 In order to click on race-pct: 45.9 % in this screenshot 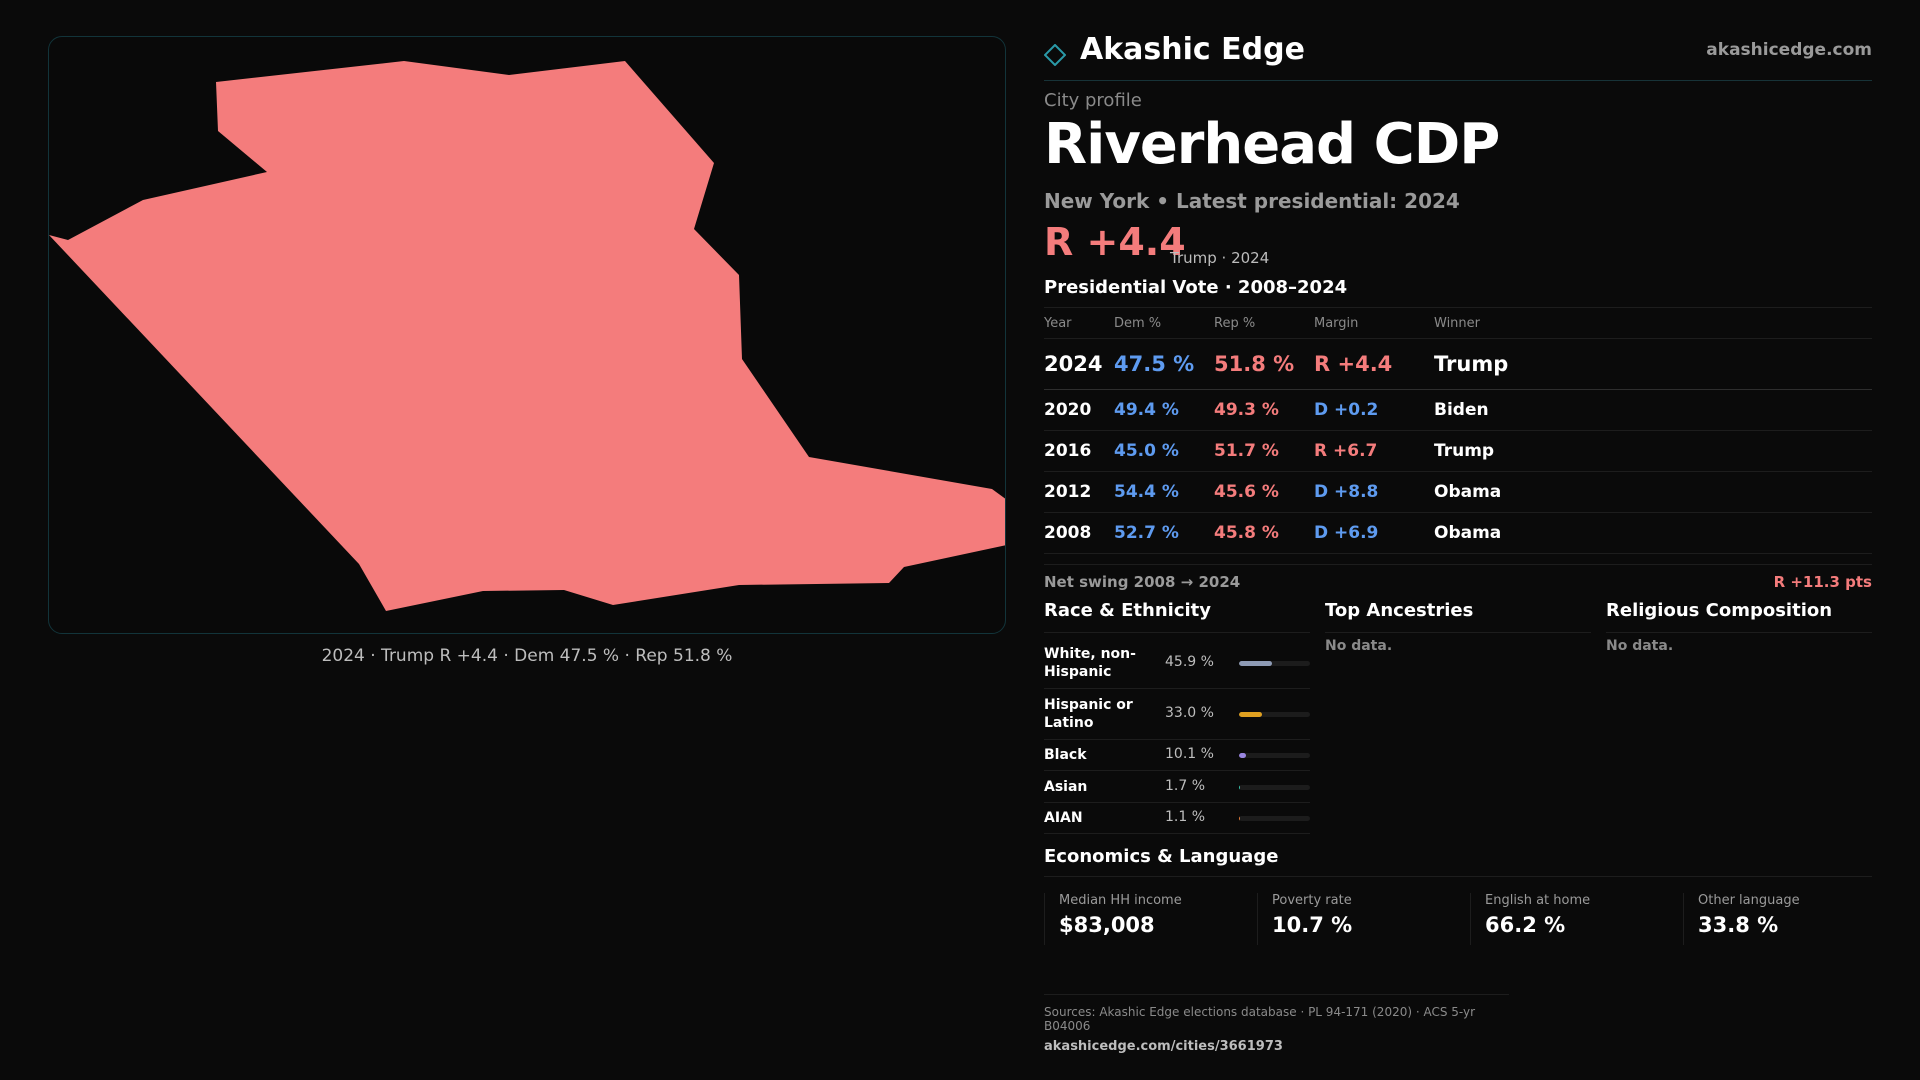, I will do `click(1189, 662)`.